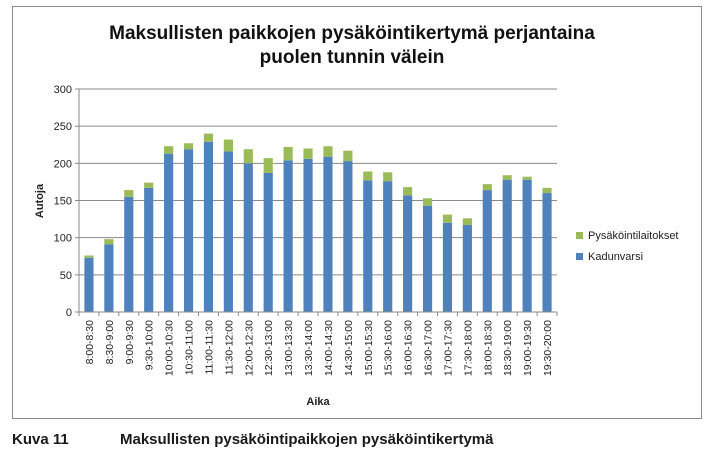 The height and width of the screenshot is (468, 715). What do you see at coordinates (63, 90) in the screenshot?
I see `y-tick-label: 300` at bounding box center [63, 90].